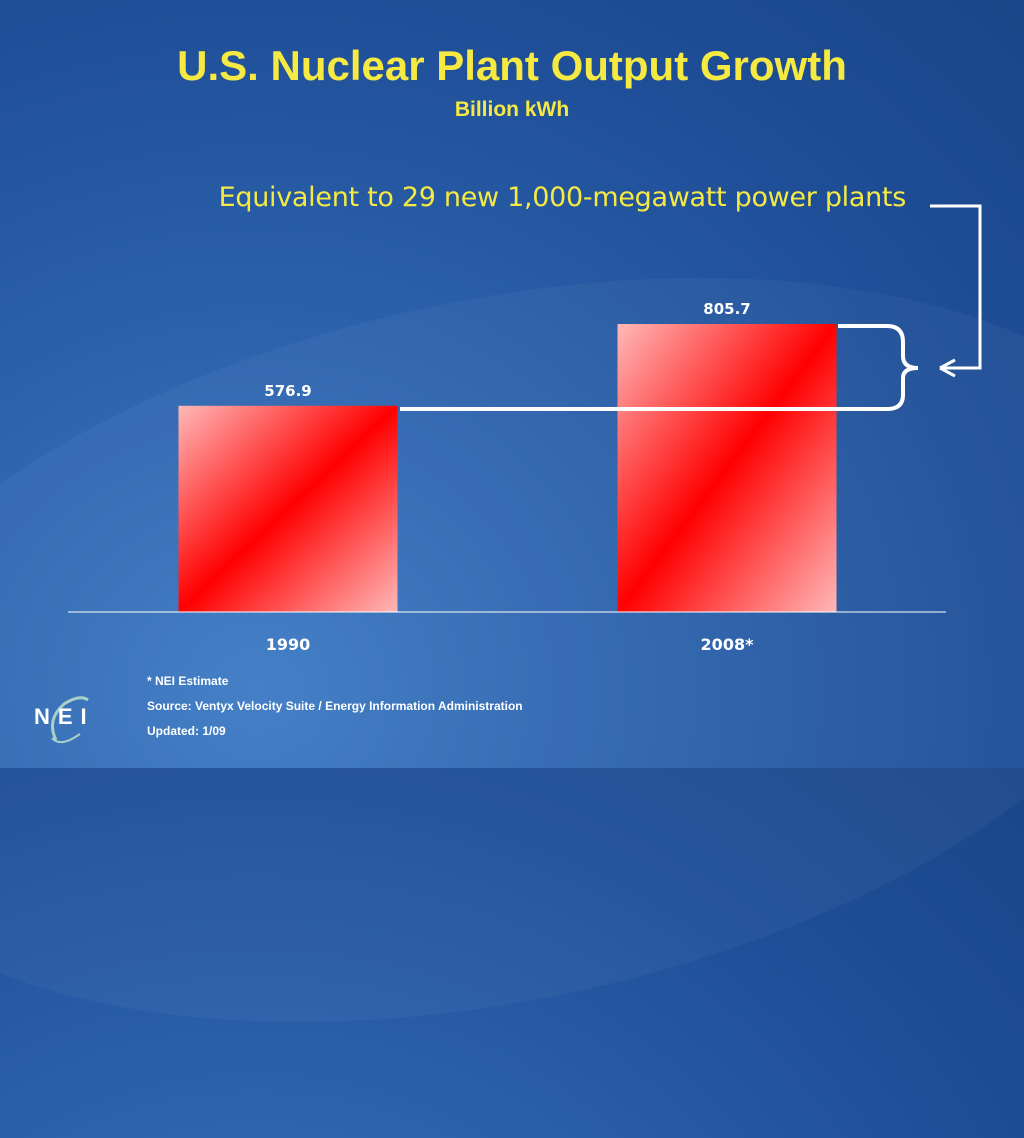 The image size is (1024, 1138). What do you see at coordinates (288, 644) in the screenshot?
I see `x-tick-label: 1990` at bounding box center [288, 644].